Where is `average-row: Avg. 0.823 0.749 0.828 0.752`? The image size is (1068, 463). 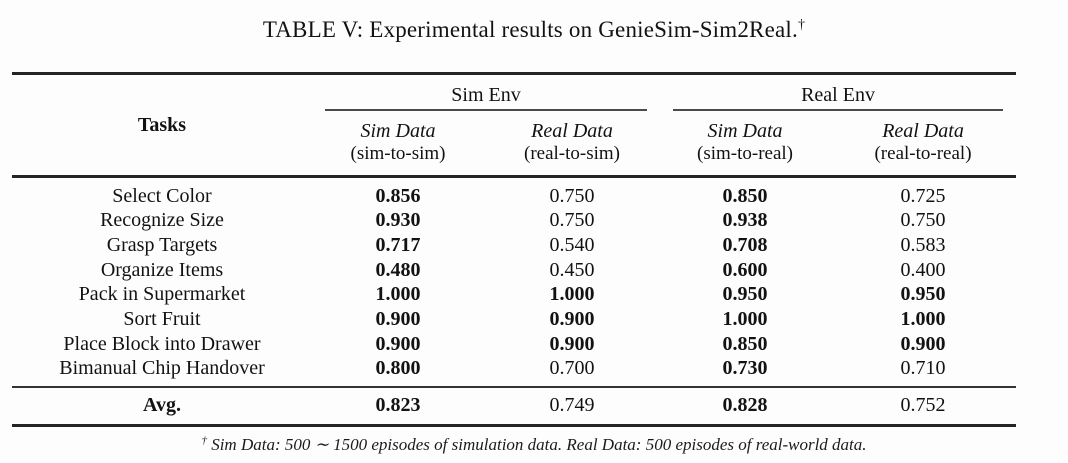 average-row: Avg. 0.823 0.749 0.828 0.752 is located at coordinates (514, 406).